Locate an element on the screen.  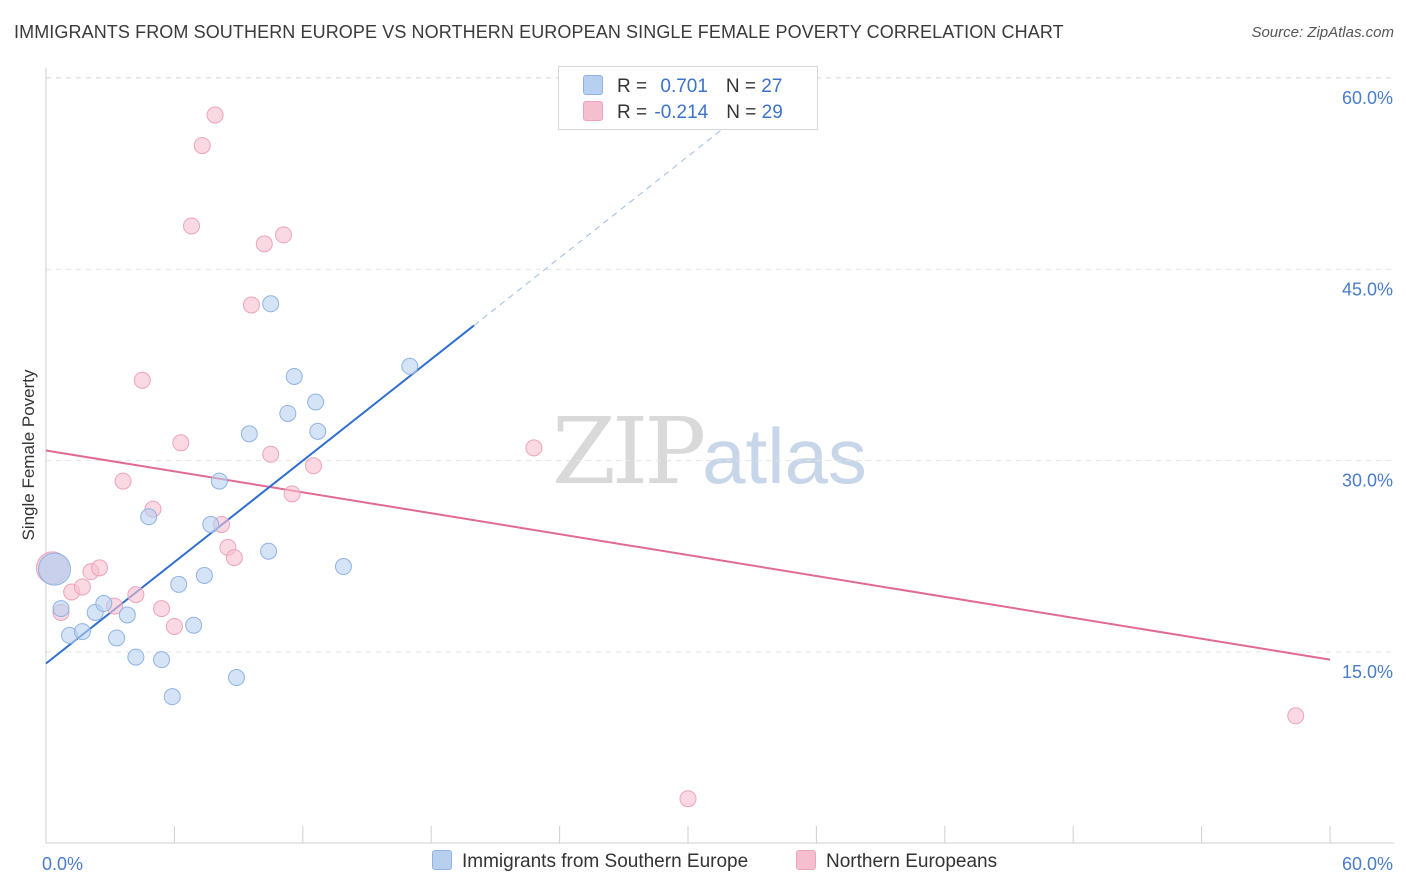
x-tick-label: 0.0% is located at coordinates (62, 864).